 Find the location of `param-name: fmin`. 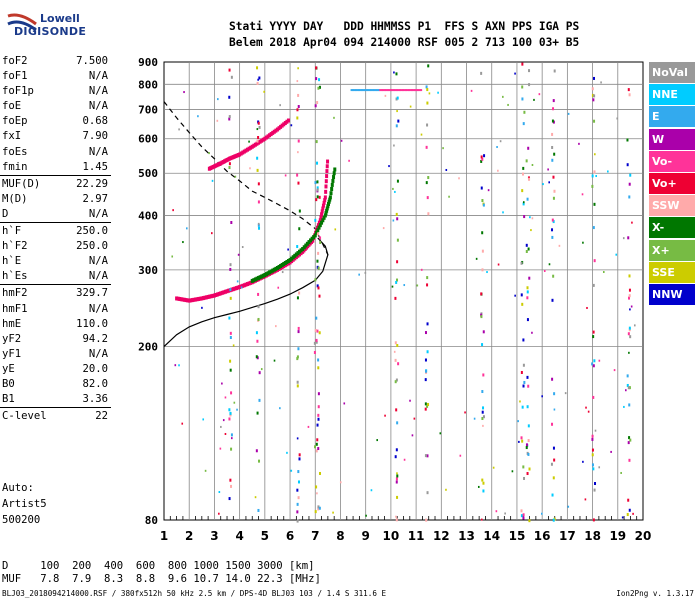

param-name: fmin is located at coordinates (15, 166).